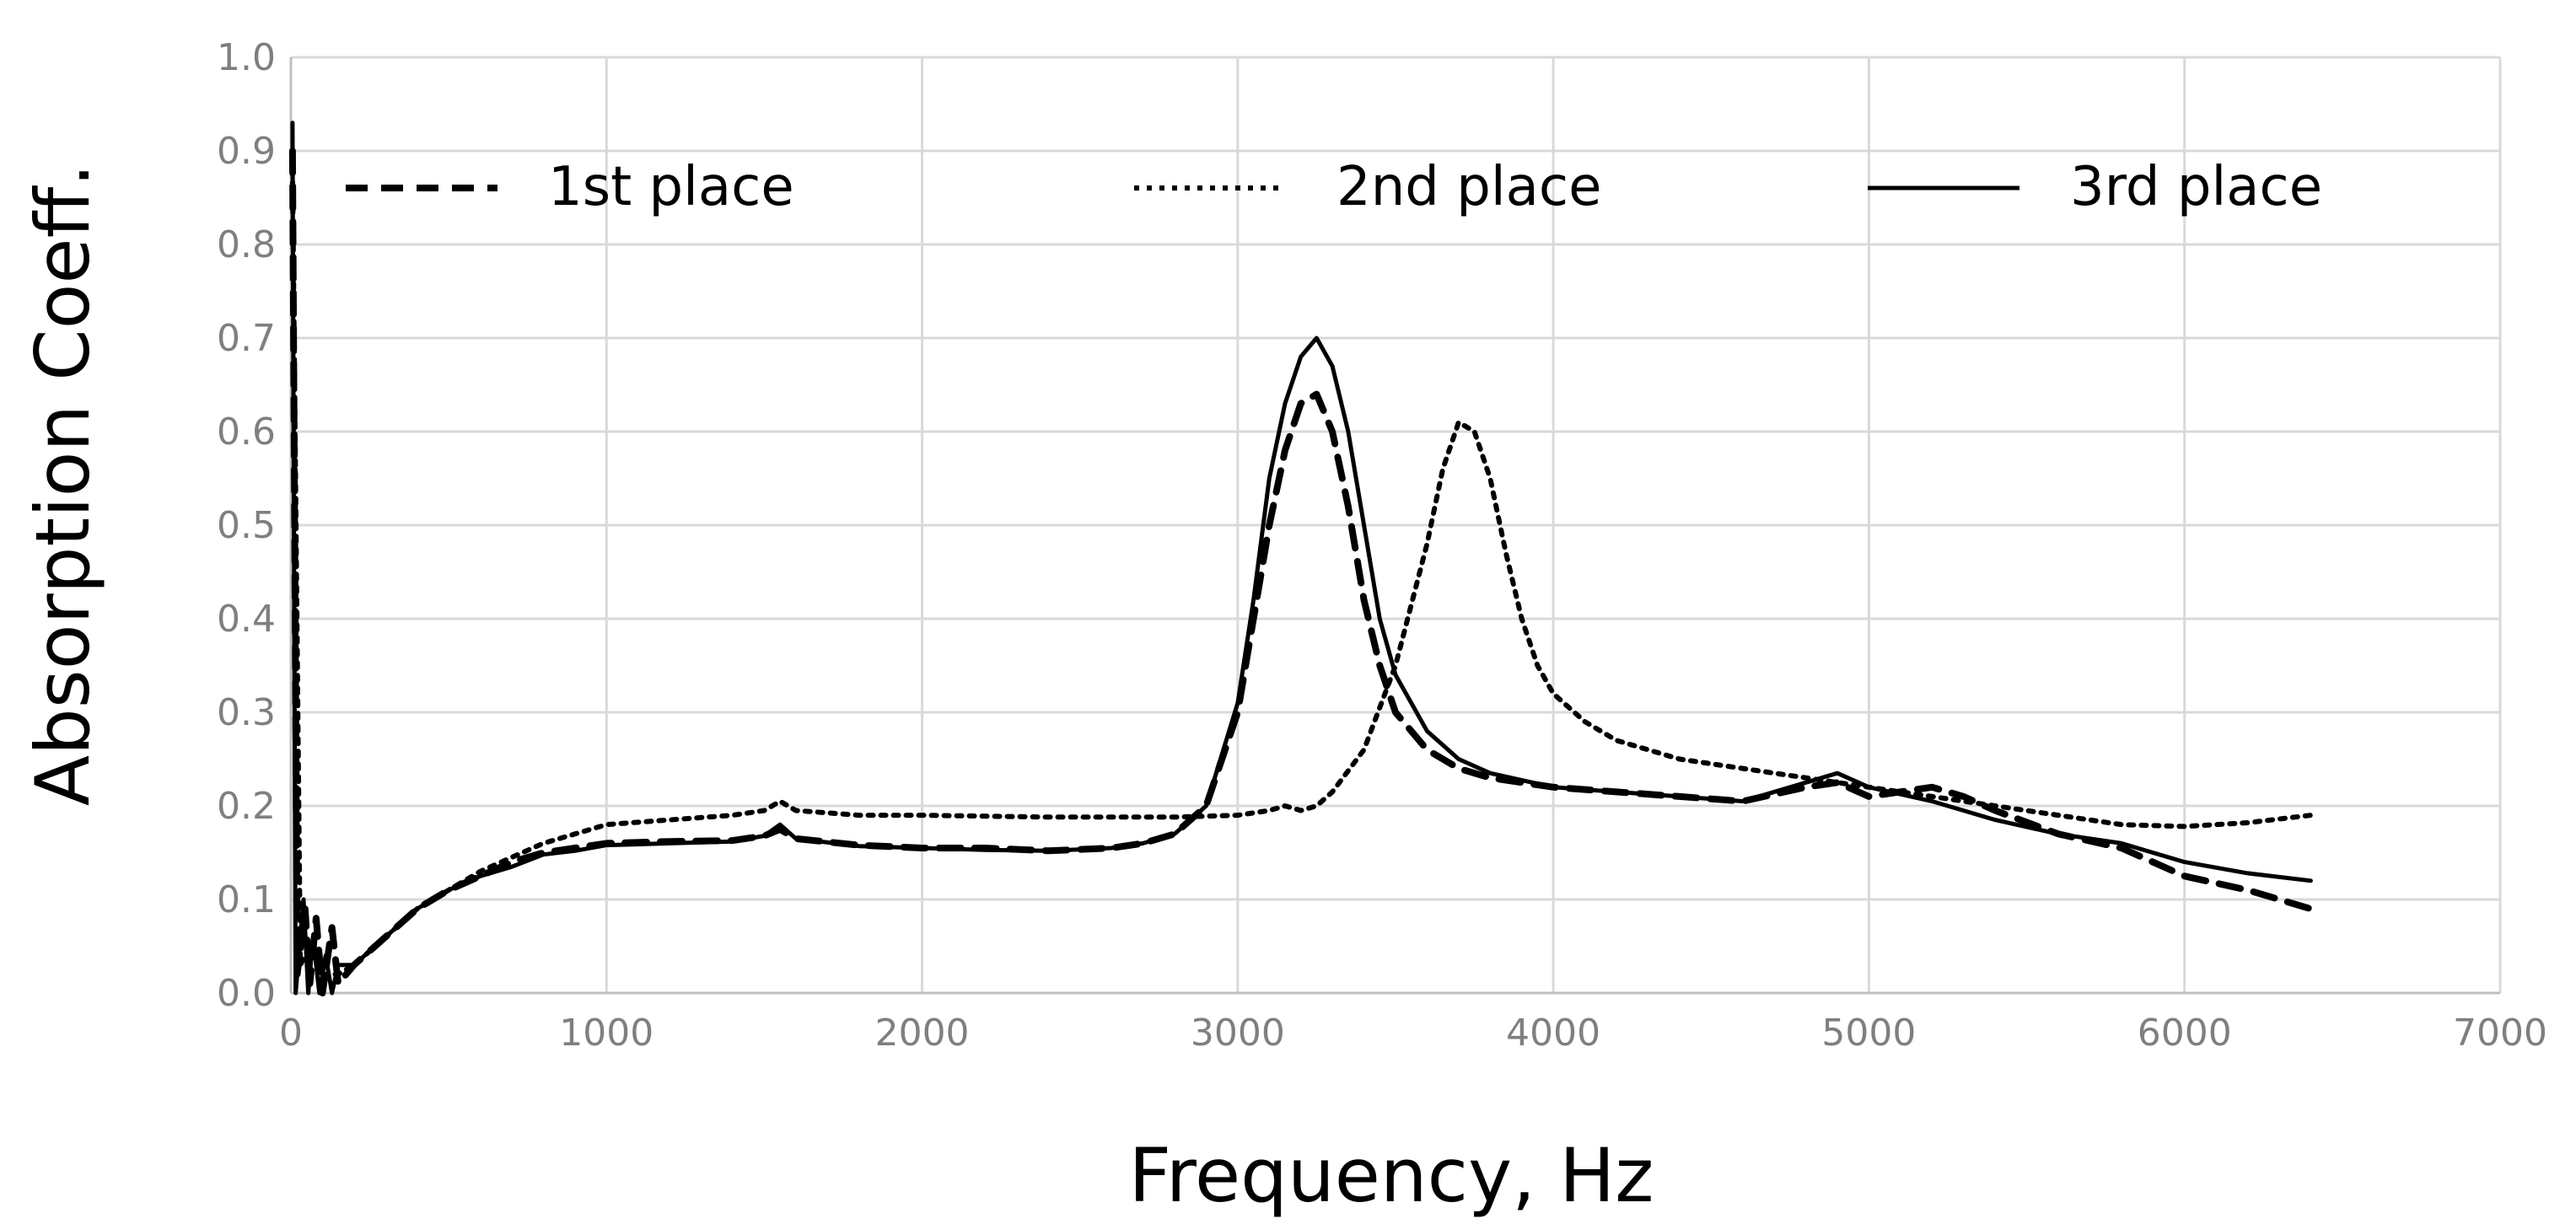 This screenshot has width=2576, height=1224. I want to click on y-tick-label-1: 0.1, so click(246, 899).